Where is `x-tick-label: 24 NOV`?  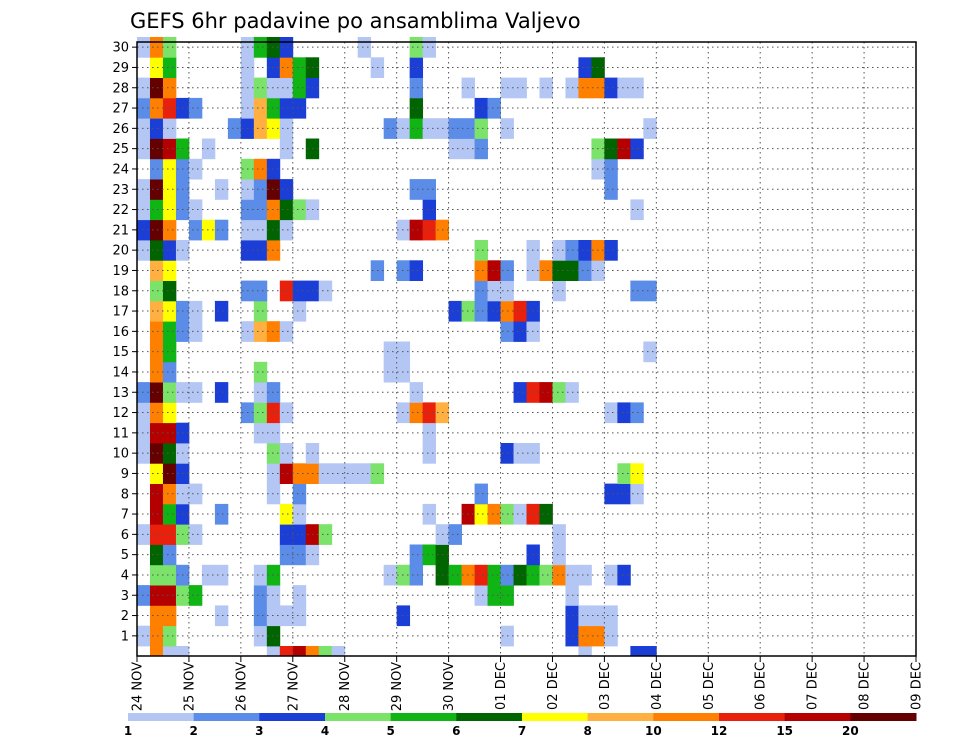
x-tick-label: 24 NOV is located at coordinates (138, 686).